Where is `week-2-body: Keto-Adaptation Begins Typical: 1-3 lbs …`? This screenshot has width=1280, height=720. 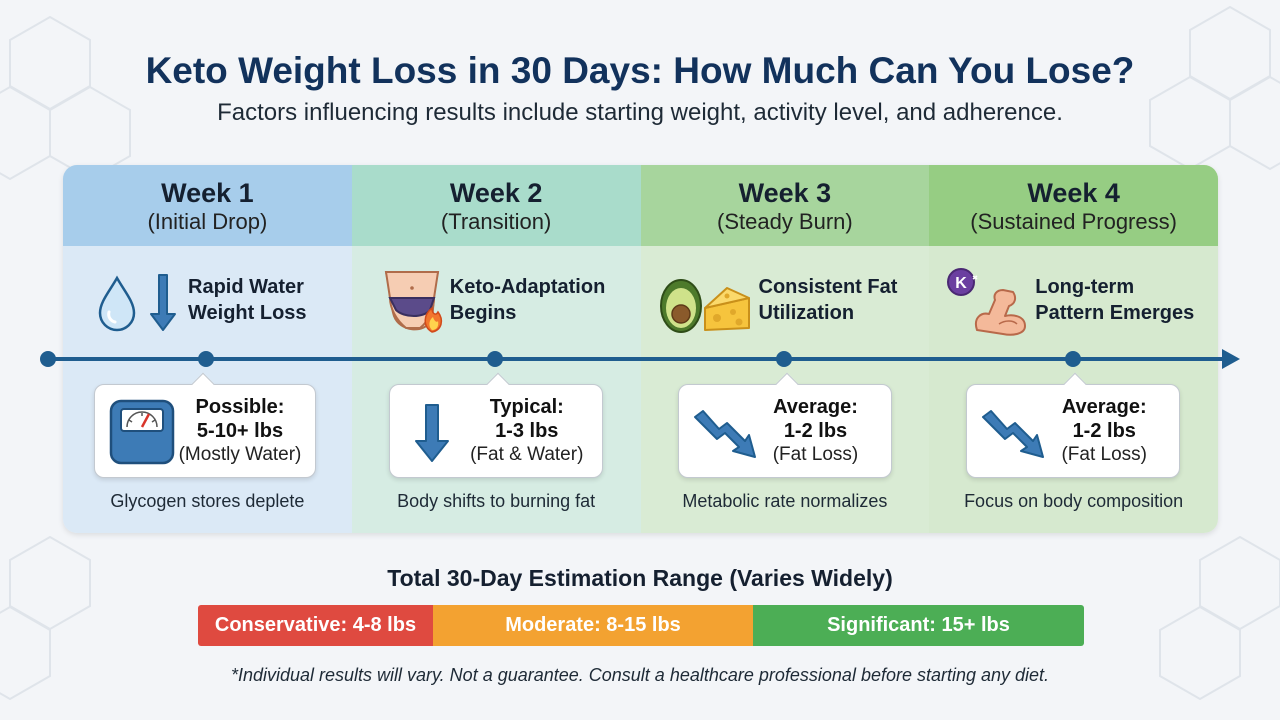
week-2-body: Keto-Adaptation Begins Typical: 1-3 lbs … is located at coordinates (496, 389).